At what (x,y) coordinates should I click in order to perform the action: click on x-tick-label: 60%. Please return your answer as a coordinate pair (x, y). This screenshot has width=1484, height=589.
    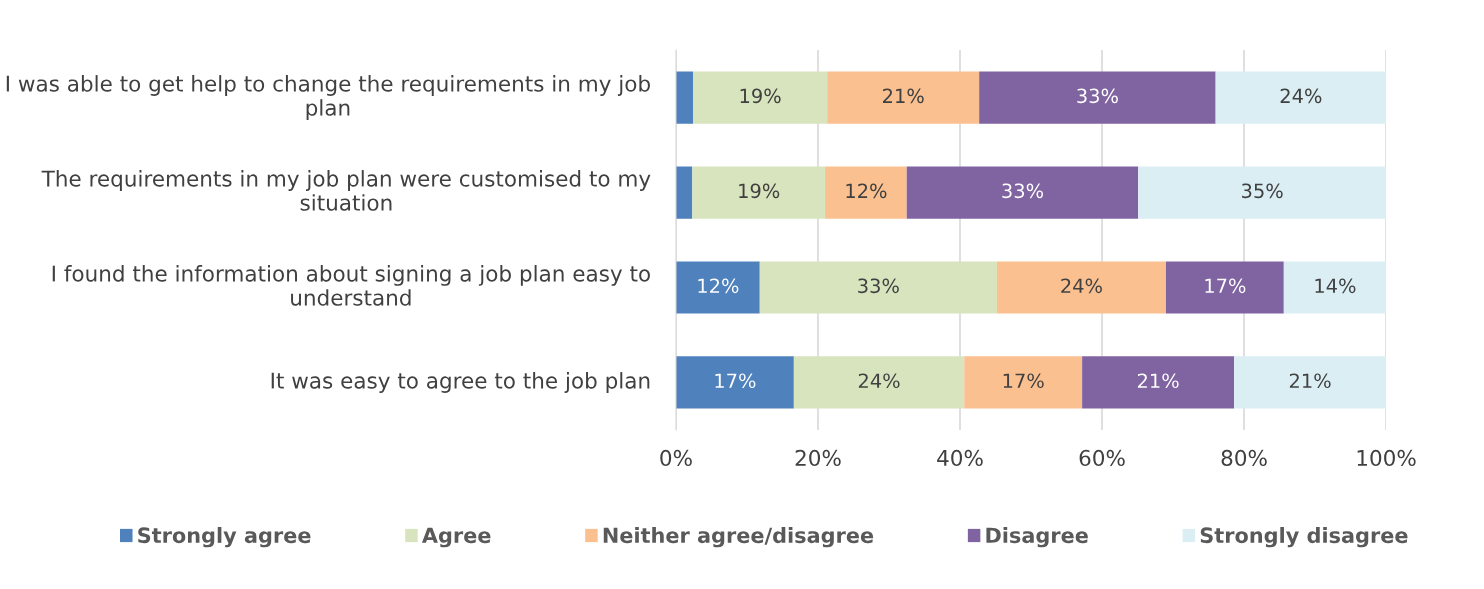
    Looking at the image, I should click on (1102, 458).